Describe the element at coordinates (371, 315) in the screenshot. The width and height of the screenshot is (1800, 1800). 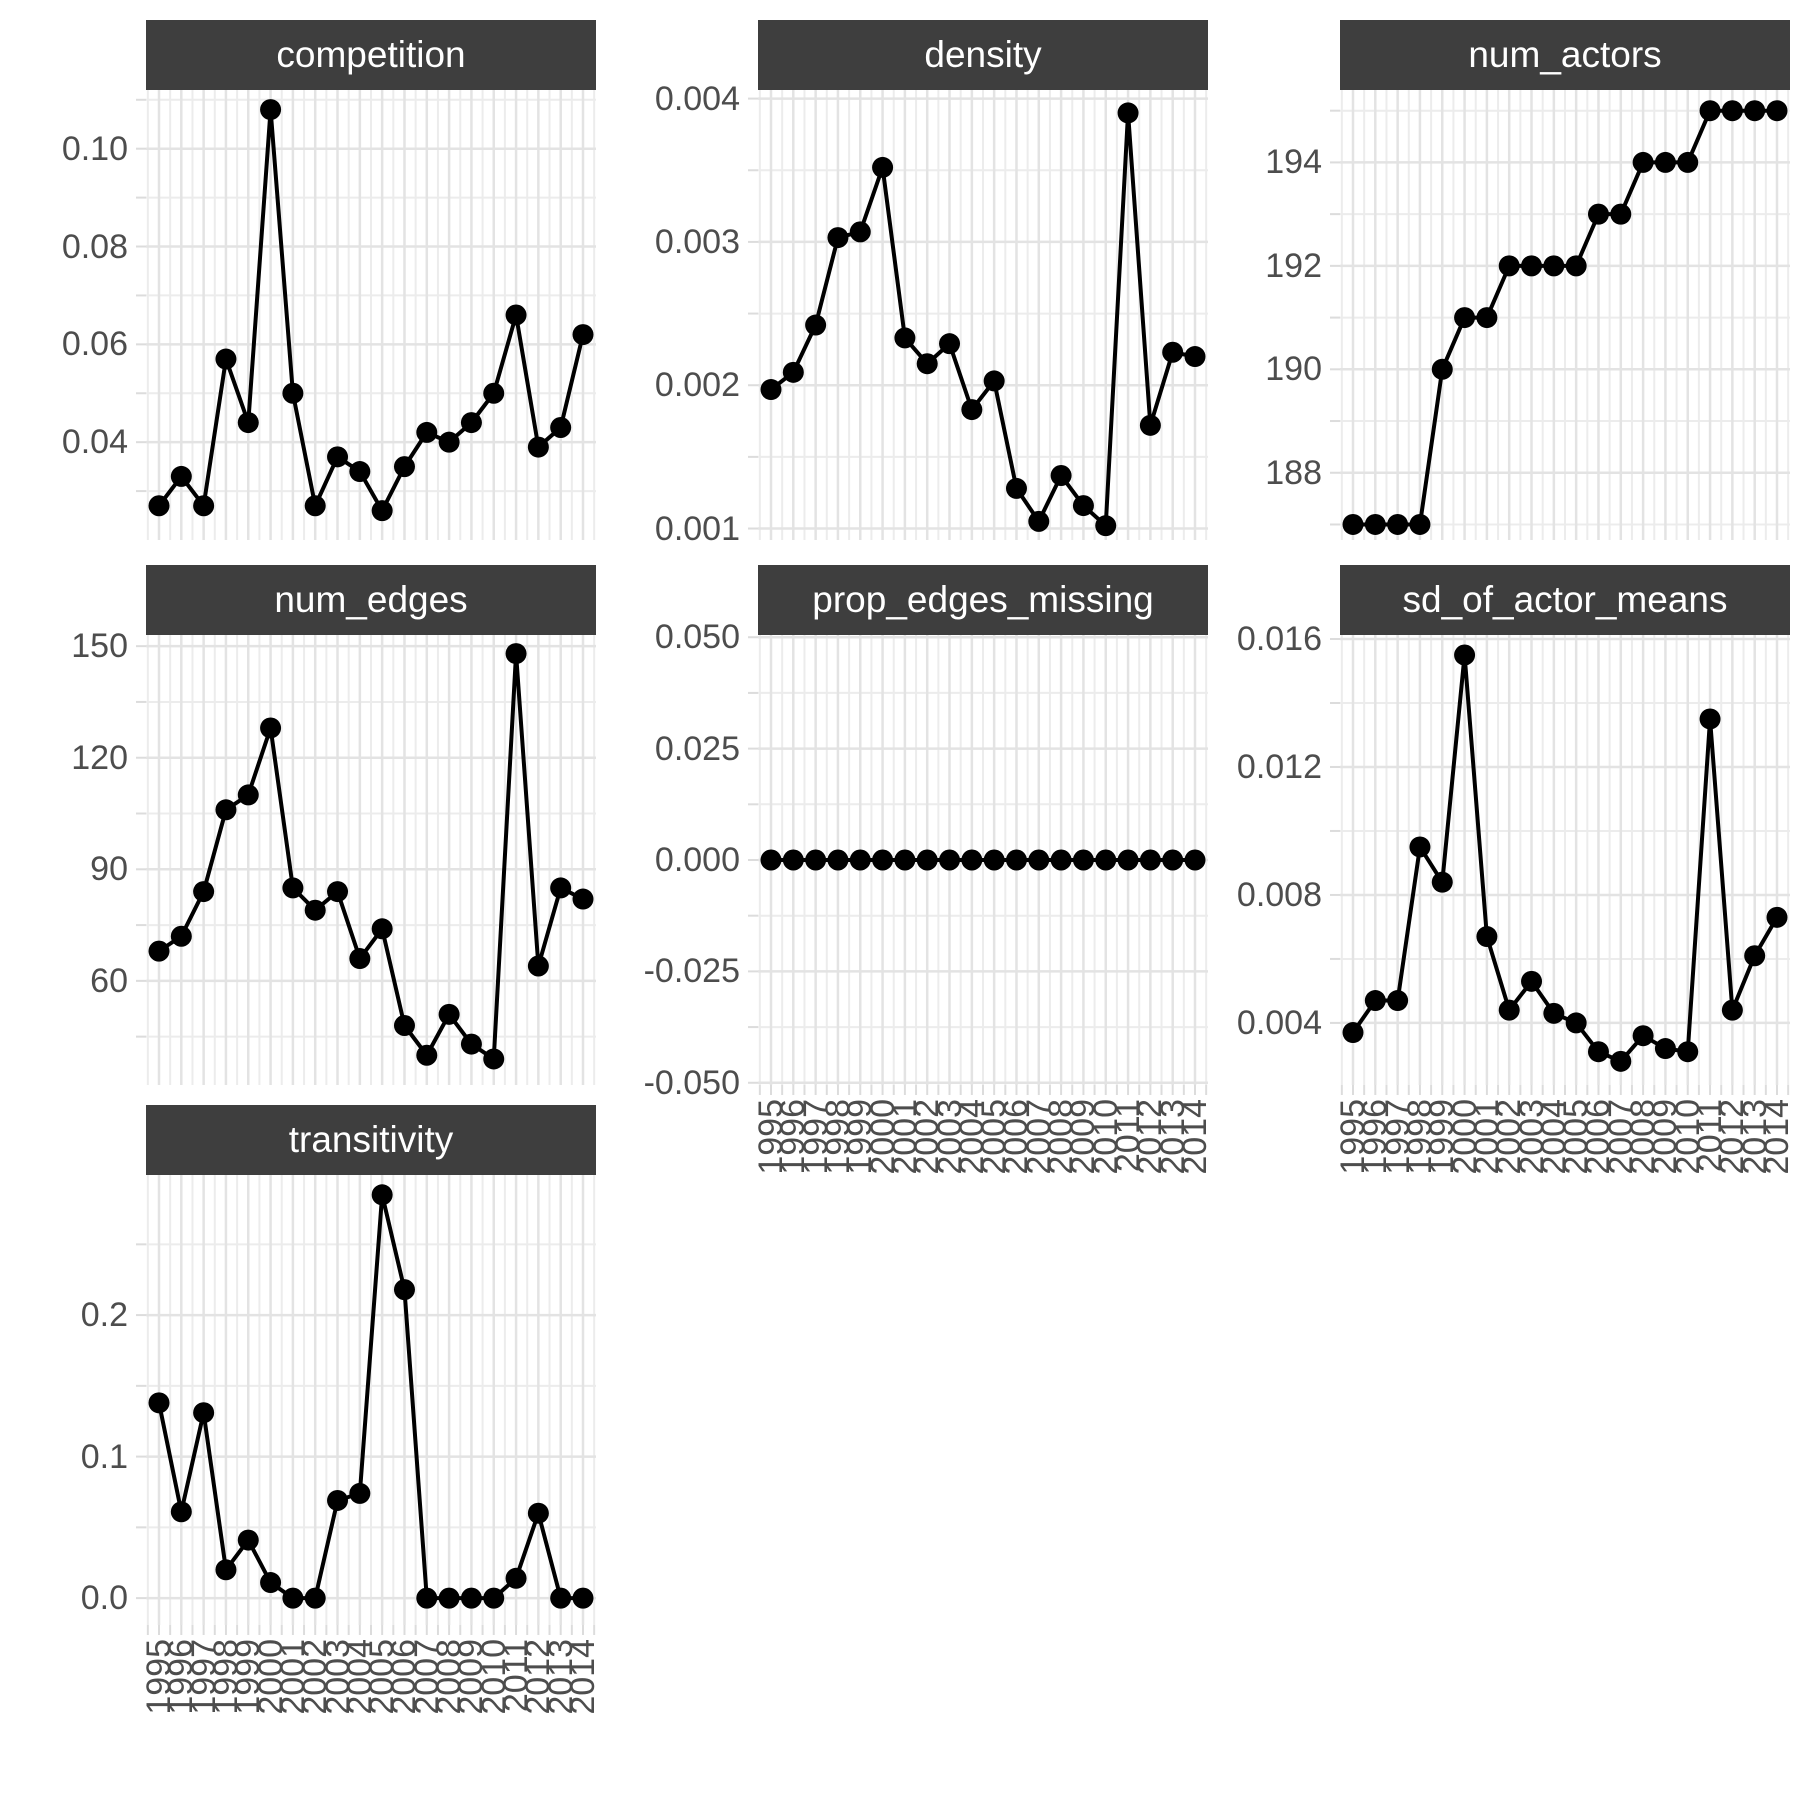
I see `facet-panel-competition` at that location.